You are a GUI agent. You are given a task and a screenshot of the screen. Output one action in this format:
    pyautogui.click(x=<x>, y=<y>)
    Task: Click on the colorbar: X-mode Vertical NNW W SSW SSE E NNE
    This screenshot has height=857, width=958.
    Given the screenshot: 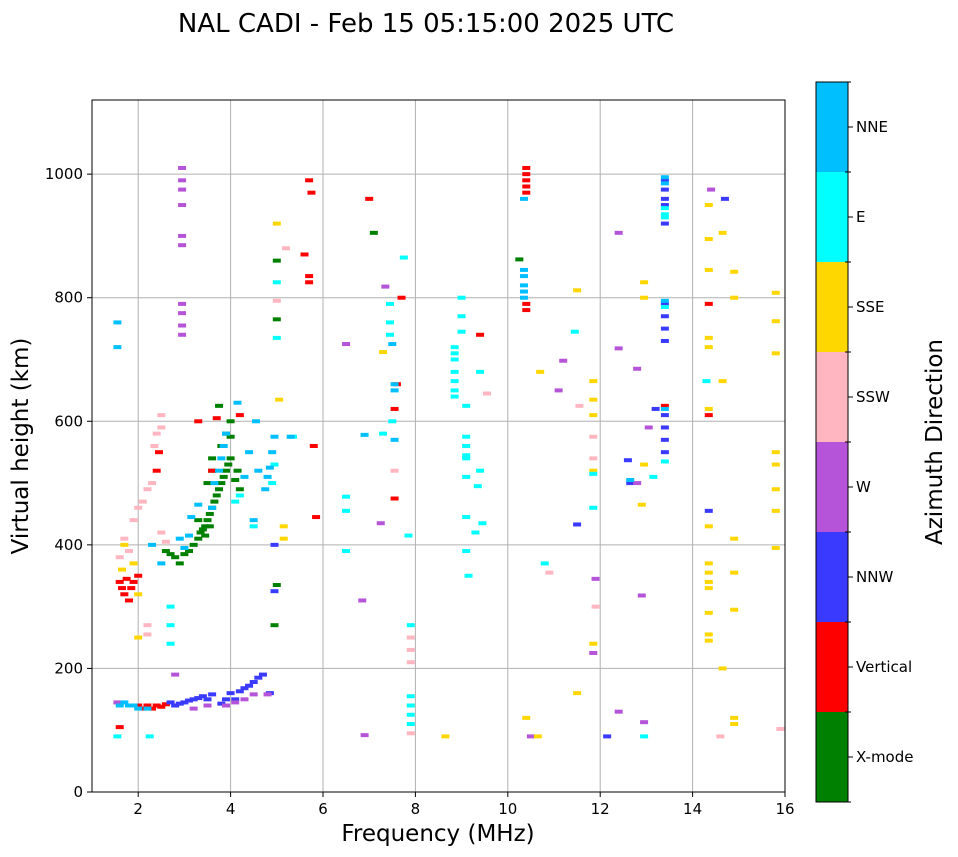 What is the action you would take?
    pyautogui.click(x=864, y=442)
    